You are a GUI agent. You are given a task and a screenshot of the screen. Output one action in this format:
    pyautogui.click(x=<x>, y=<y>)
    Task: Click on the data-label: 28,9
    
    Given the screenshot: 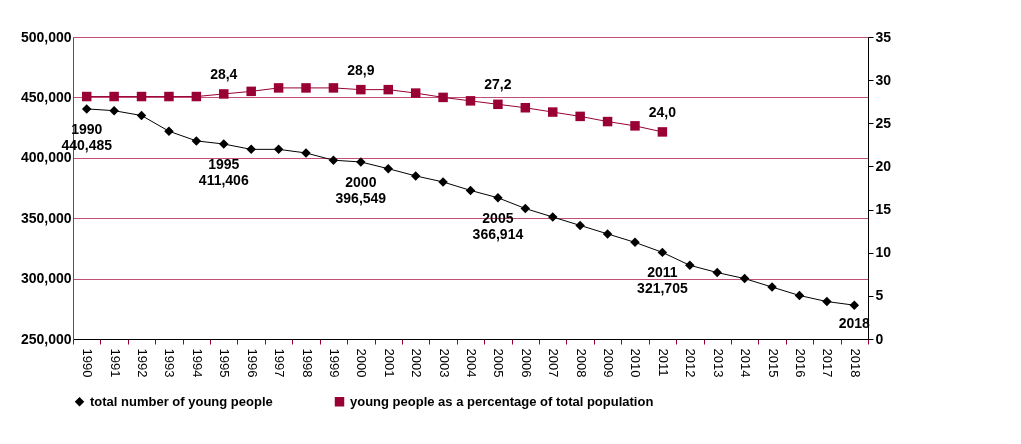 What is the action you would take?
    pyautogui.click(x=361, y=69)
    